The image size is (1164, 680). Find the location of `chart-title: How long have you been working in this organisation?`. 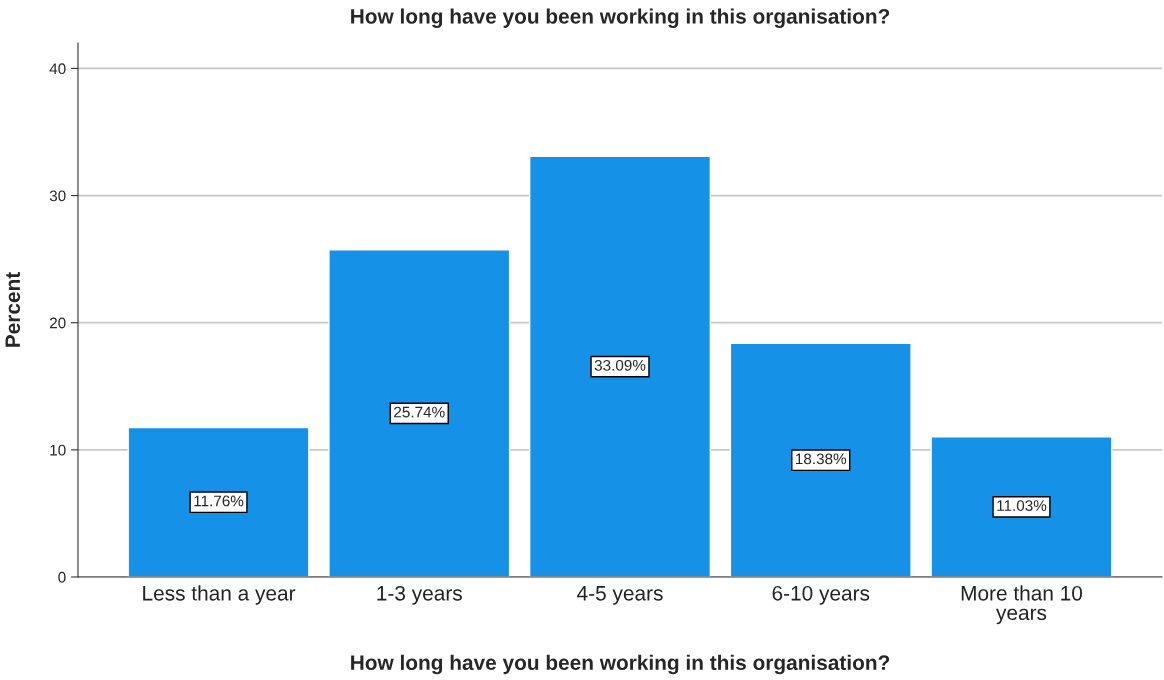

chart-title: How long have you been working in this organisation? is located at coordinates (620, 18).